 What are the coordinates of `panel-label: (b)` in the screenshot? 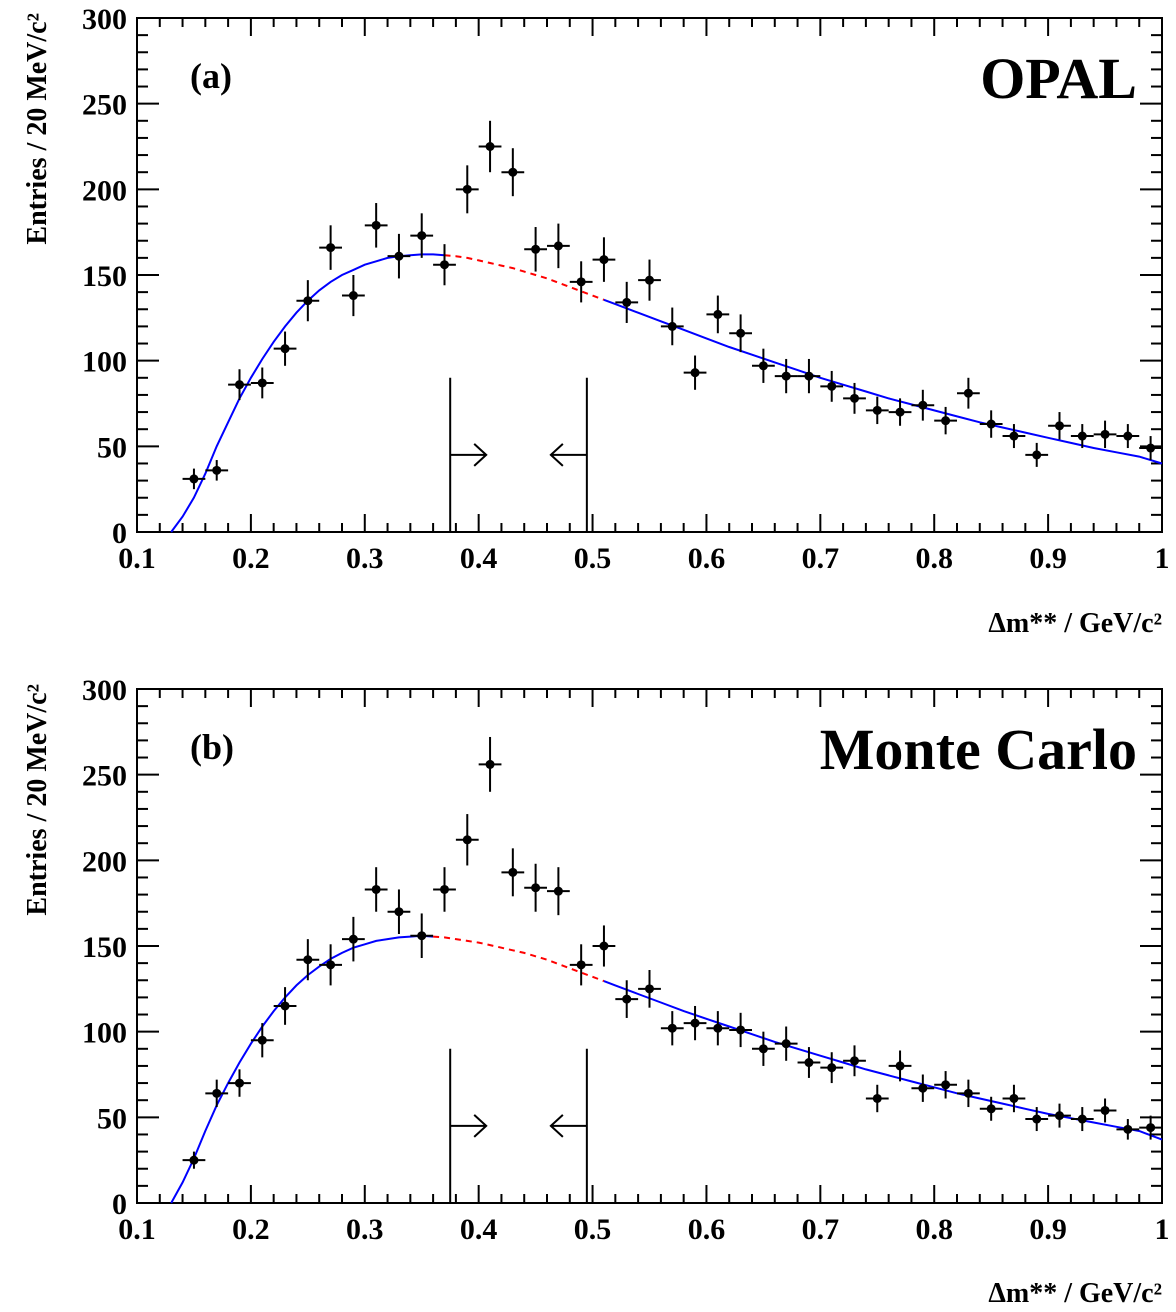 It's located at (212, 747).